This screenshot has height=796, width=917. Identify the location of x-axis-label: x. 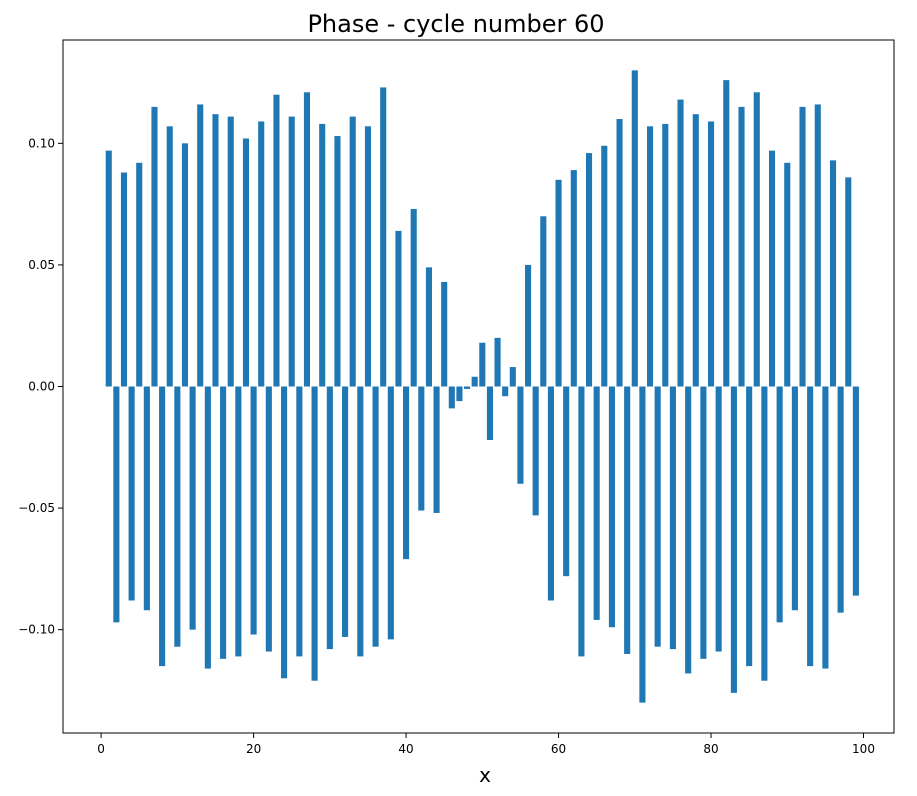
(485, 775).